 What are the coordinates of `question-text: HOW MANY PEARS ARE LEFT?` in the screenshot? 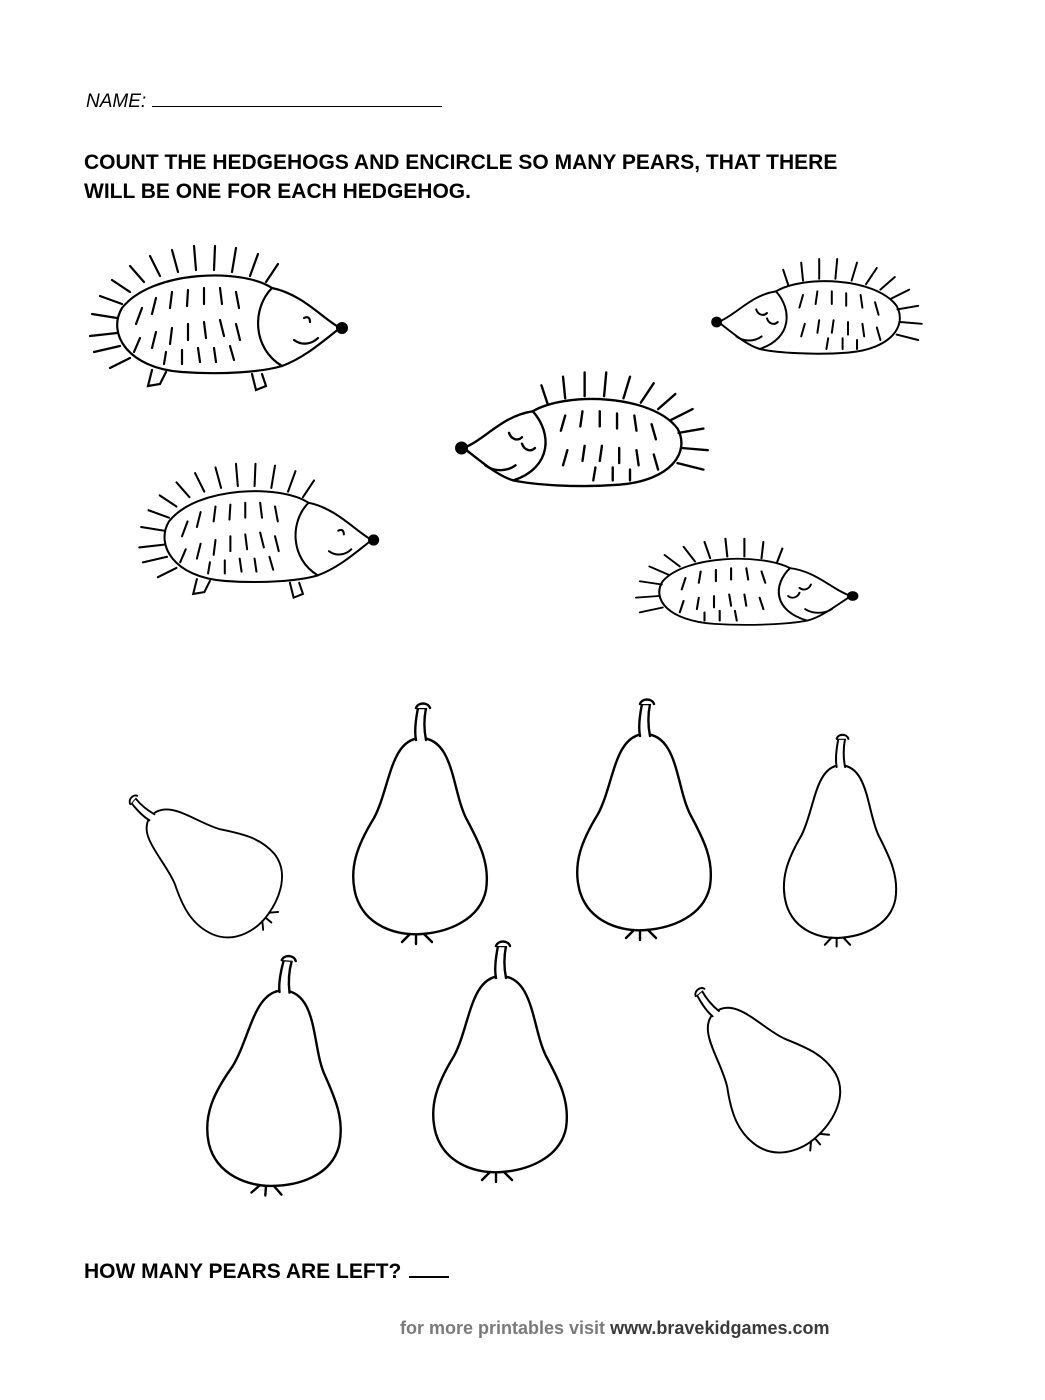 It's located at (243, 1271).